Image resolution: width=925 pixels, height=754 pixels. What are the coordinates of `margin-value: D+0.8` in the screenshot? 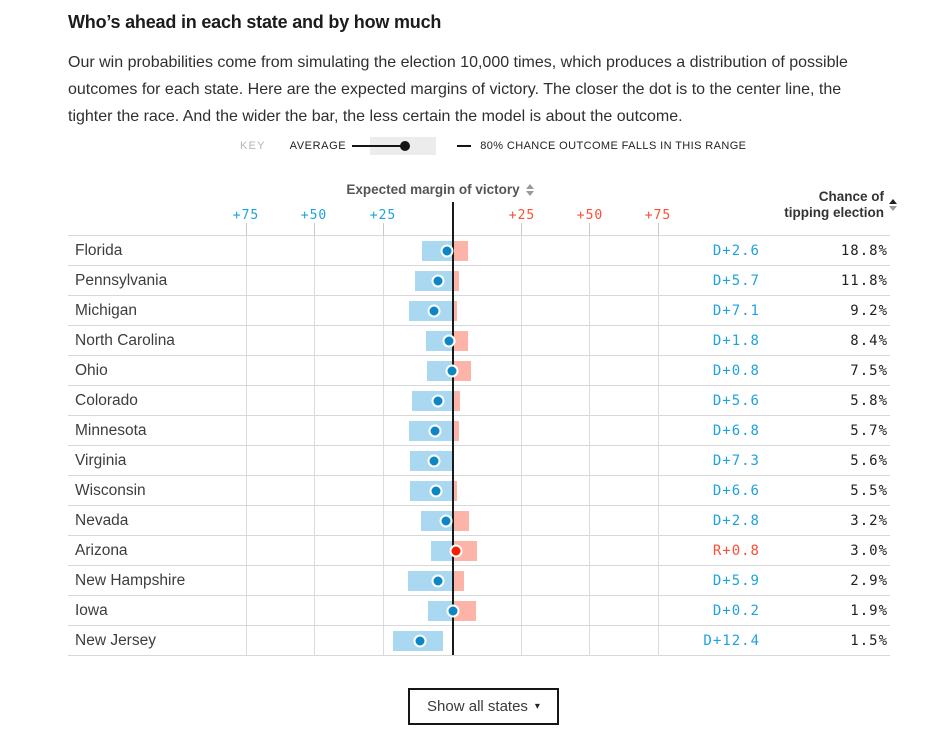 It's located at (736, 371).